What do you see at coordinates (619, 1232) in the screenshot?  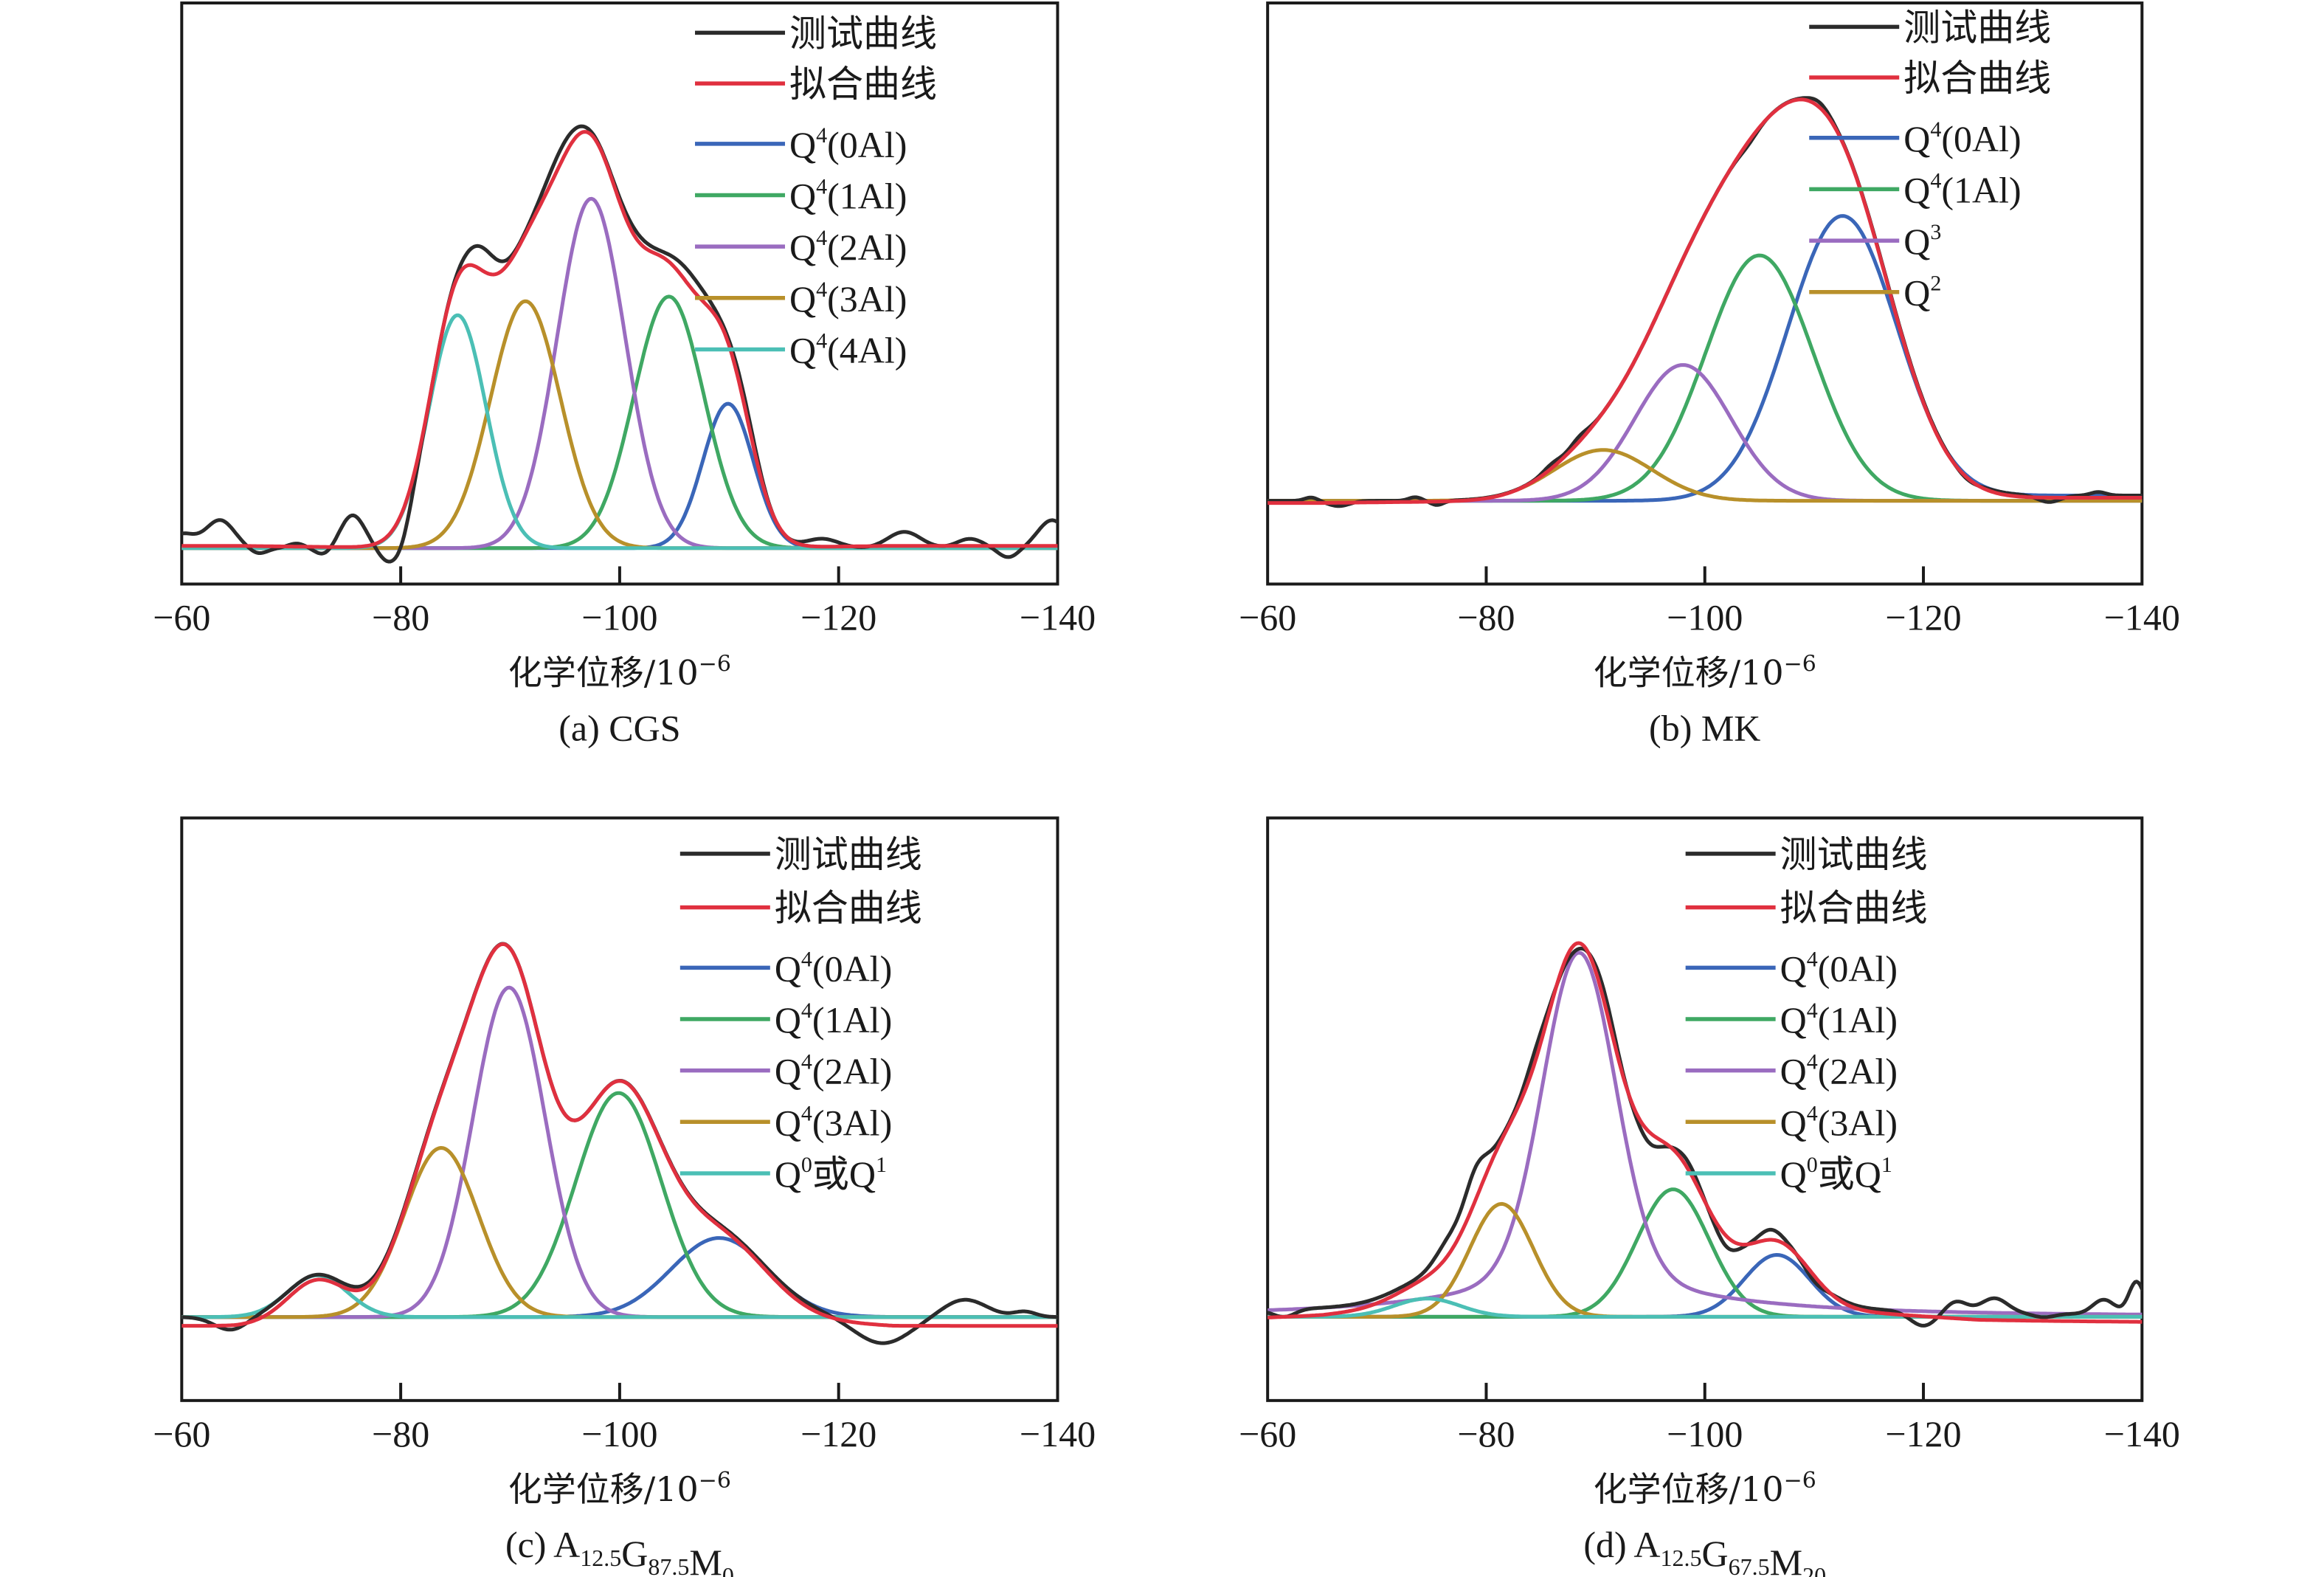 I see `component-curve-q4-3al` at bounding box center [619, 1232].